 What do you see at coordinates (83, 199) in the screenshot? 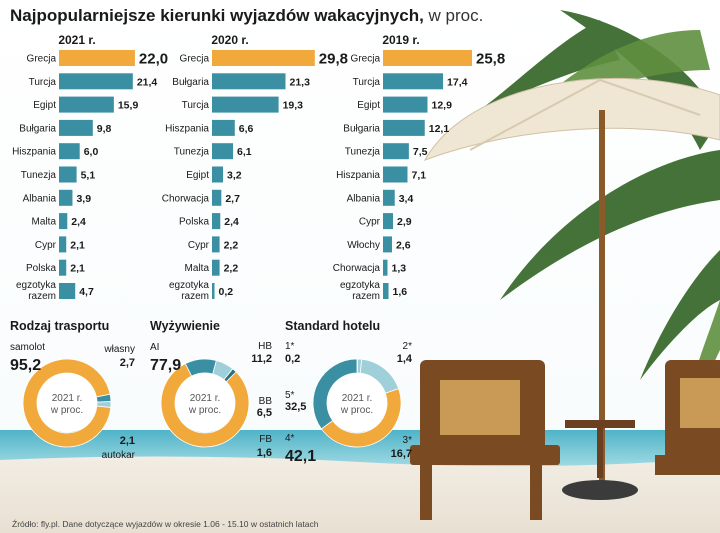
I see `value-label: 3,9` at bounding box center [83, 199].